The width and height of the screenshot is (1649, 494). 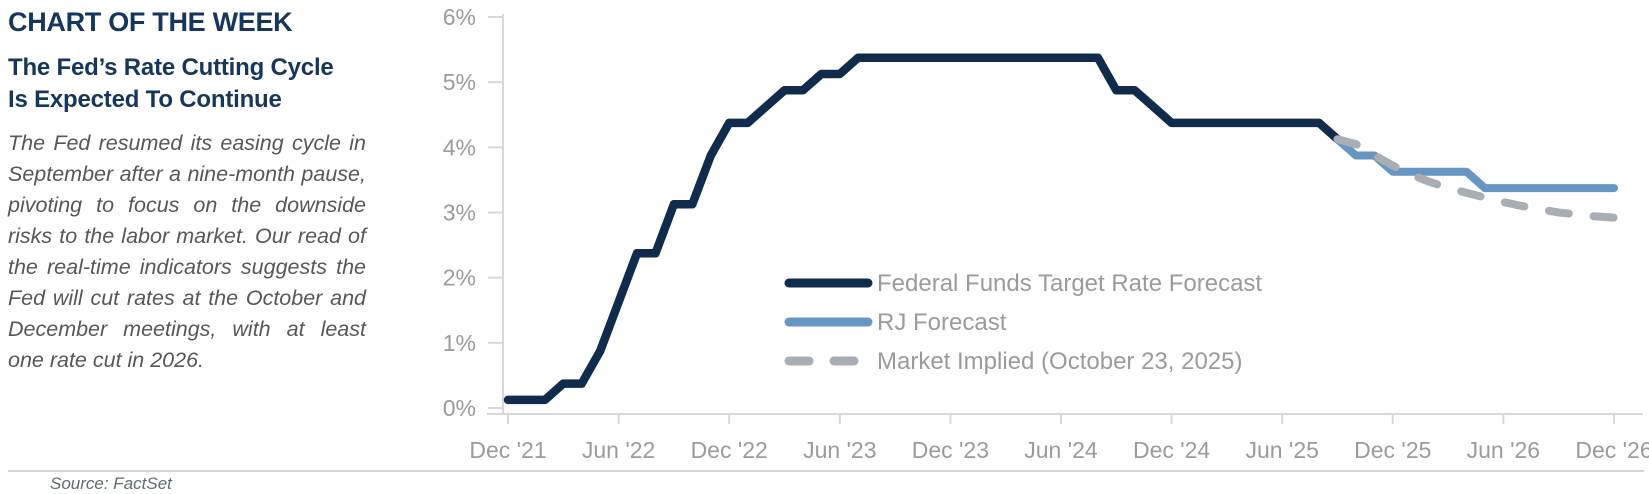 What do you see at coordinates (1475, 164) in the screenshot?
I see `rj-forecast-line` at bounding box center [1475, 164].